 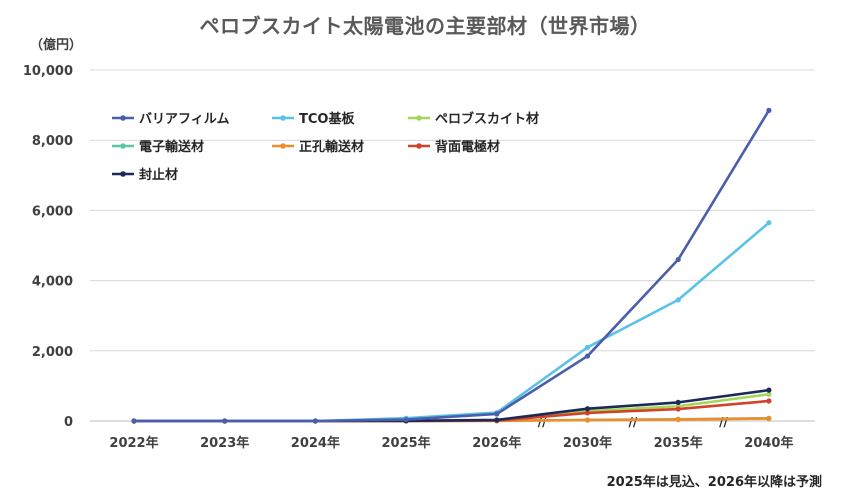 I want to click on x-tick-label: 2024年, so click(x=315, y=443).